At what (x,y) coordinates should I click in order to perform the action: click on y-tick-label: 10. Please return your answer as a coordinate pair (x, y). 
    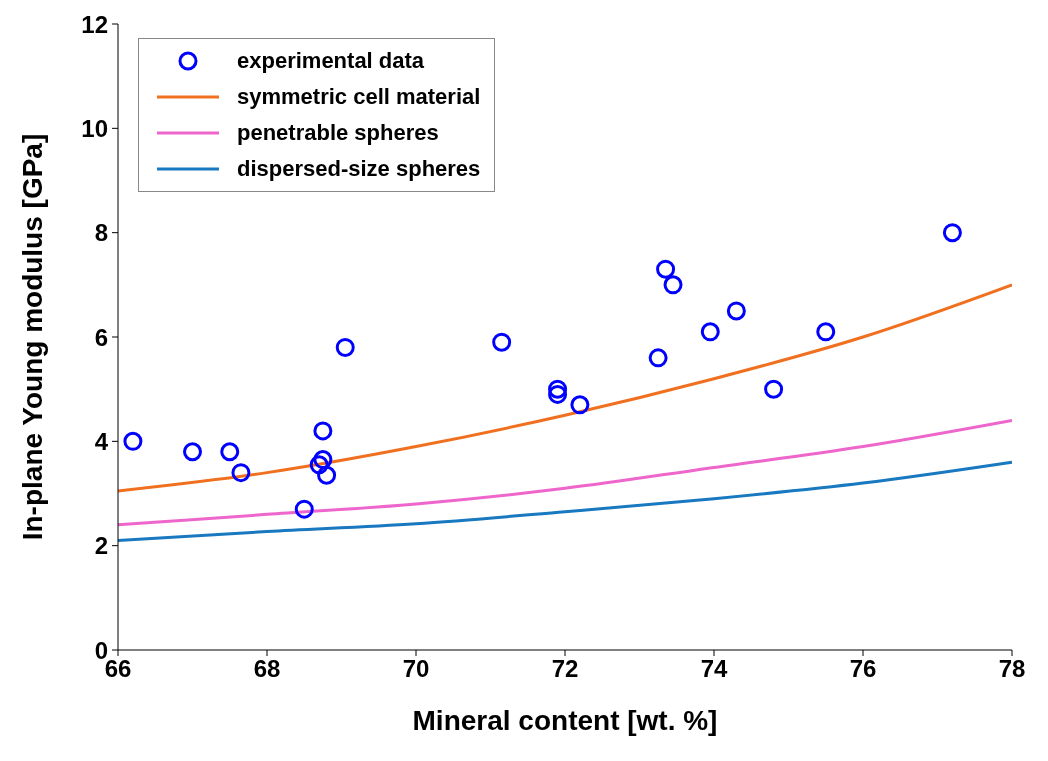
    Looking at the image, I should click on (94, 128).